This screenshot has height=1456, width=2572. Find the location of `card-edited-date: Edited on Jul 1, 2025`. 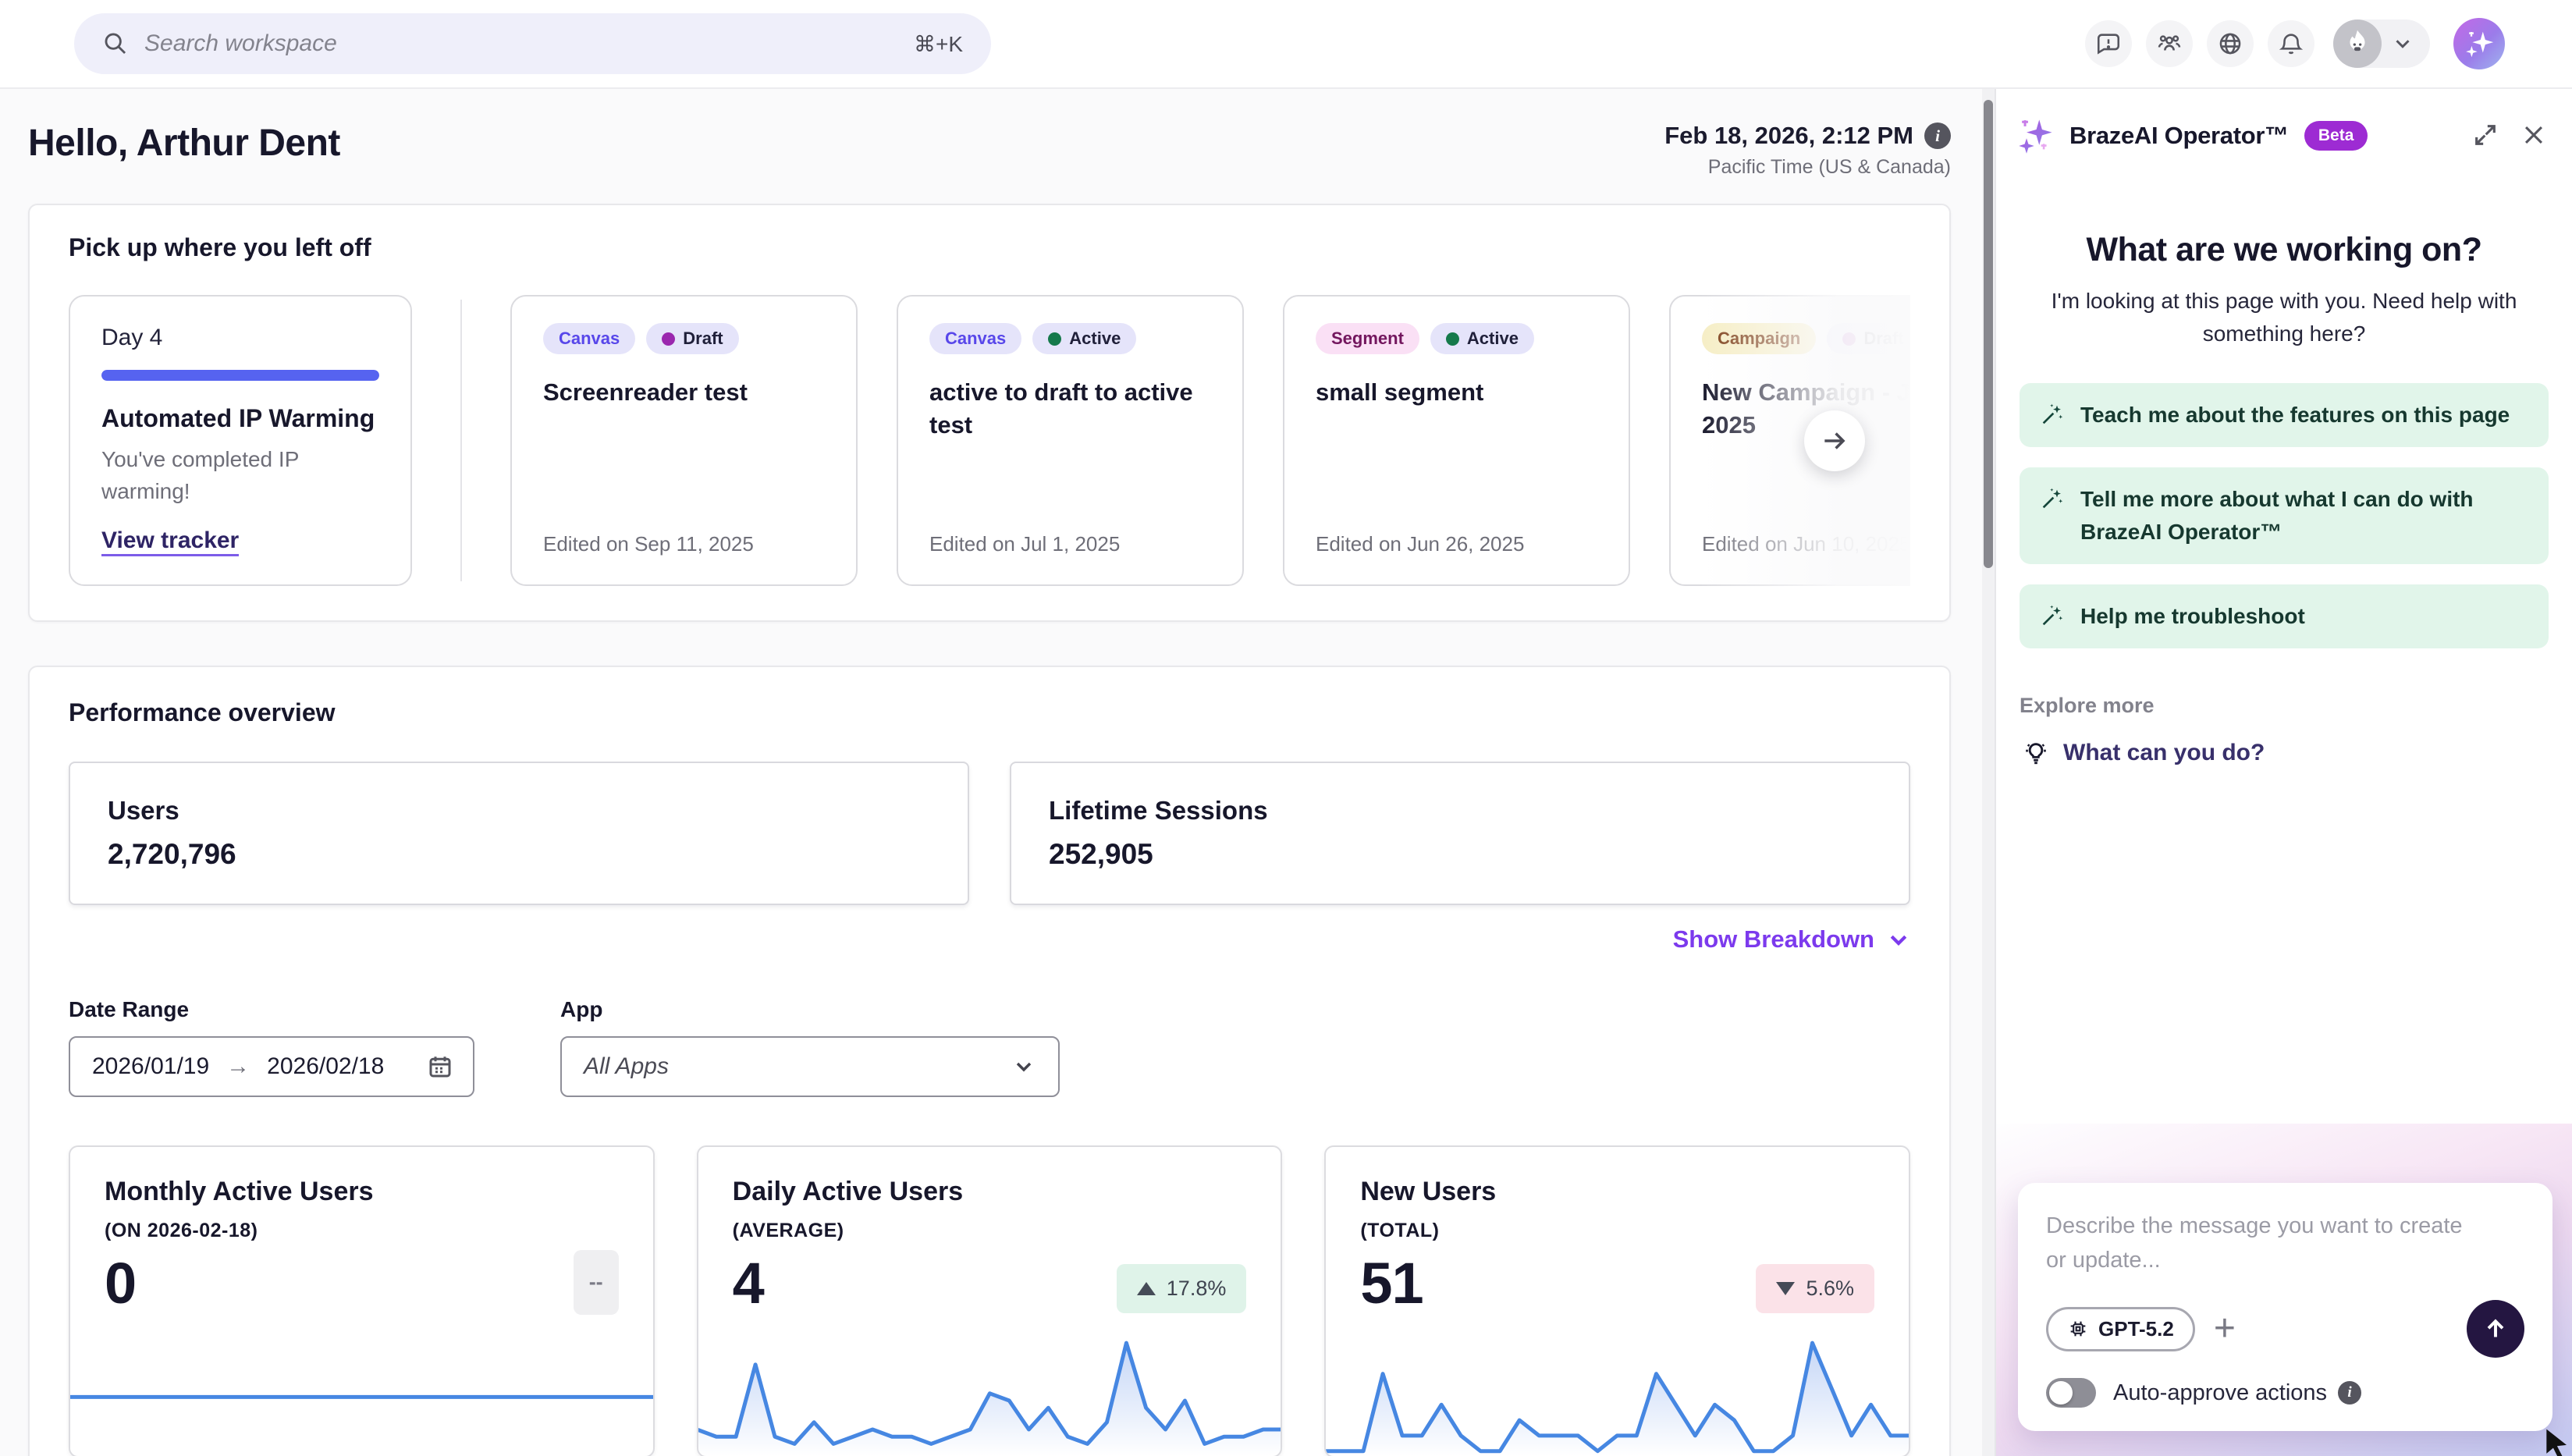

card-edited-date: Edited on Jul 1, 2025 is located at coordinates (1025, 544).